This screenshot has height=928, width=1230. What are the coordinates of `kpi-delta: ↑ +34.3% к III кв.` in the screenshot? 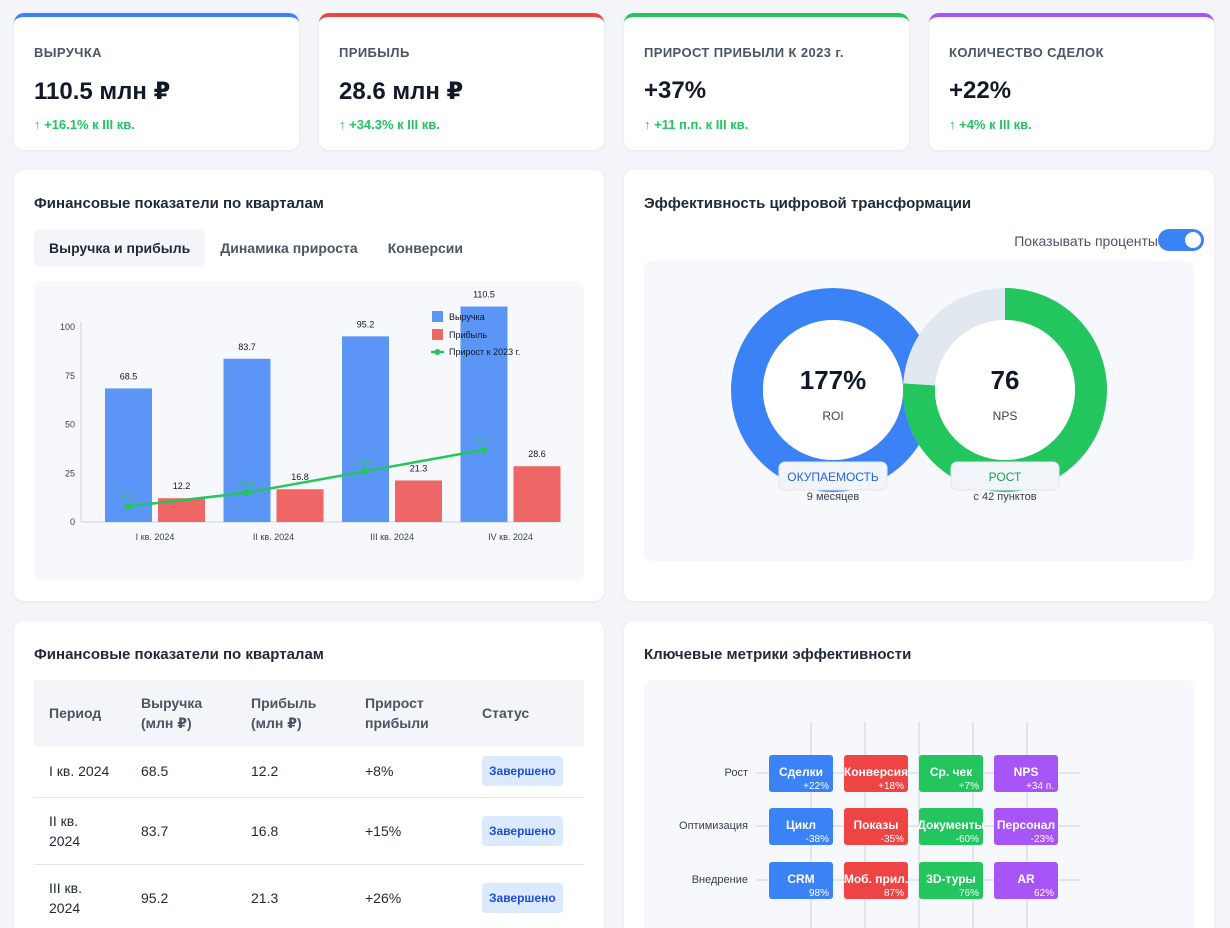 It's located at (389, 124).